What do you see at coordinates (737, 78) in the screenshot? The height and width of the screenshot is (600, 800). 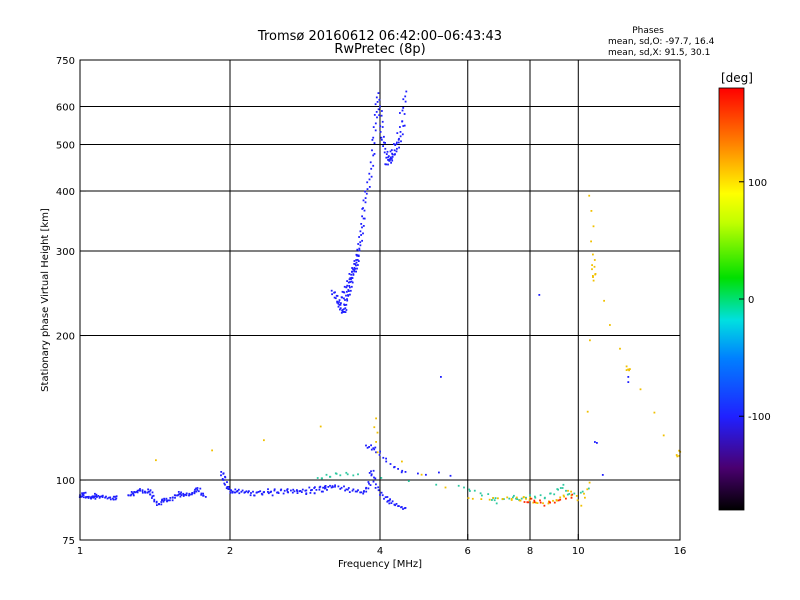 I see `colorbar-label: [deg]` at bounding box center [737, 78].